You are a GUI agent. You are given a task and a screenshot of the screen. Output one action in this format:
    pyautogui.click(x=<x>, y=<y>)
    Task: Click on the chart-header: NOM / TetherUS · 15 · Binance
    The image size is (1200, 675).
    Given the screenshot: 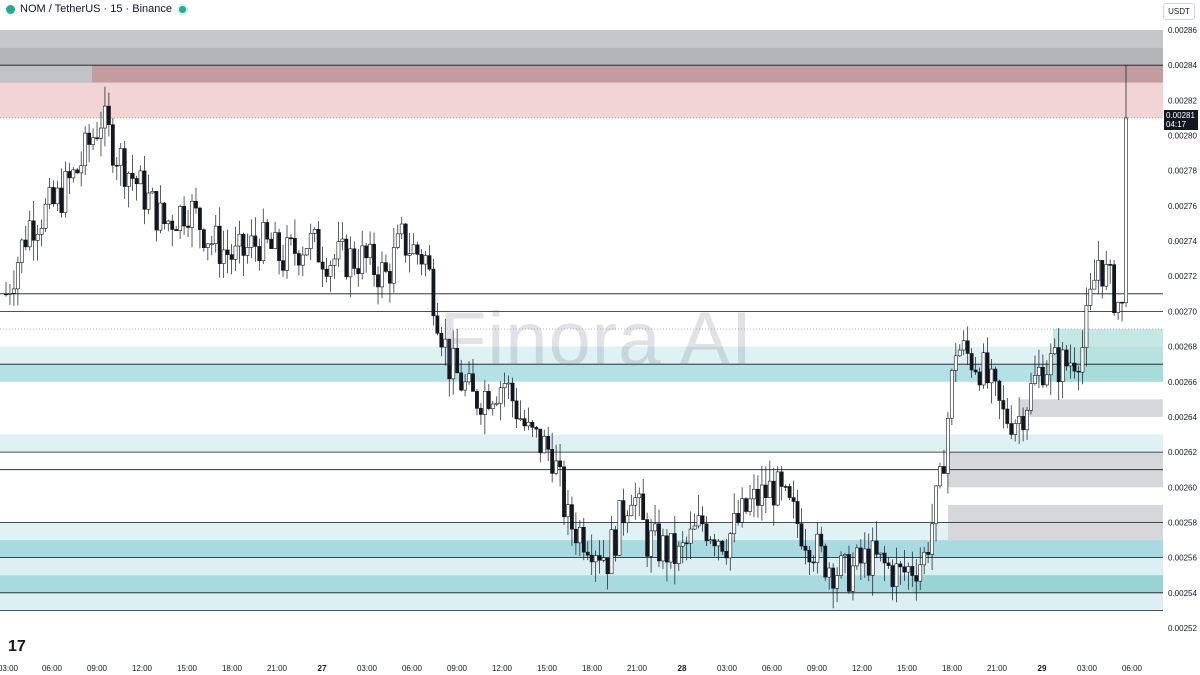 What is the action you would take?
    pyautogui.click(x=97, y=9)
    